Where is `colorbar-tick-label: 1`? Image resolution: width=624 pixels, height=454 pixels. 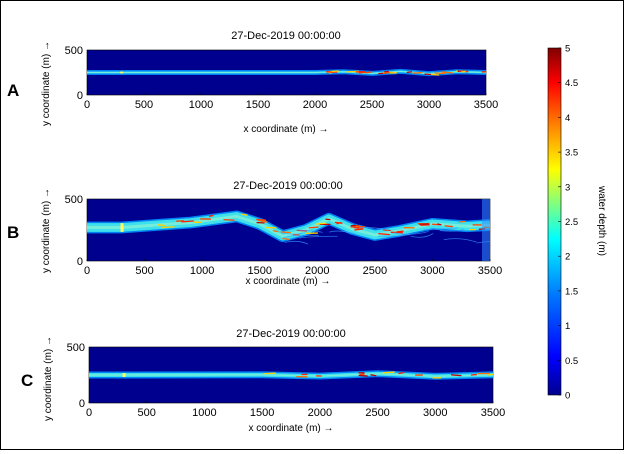 colorbar-tick-label: 1 is located at coordinates (567, 326).